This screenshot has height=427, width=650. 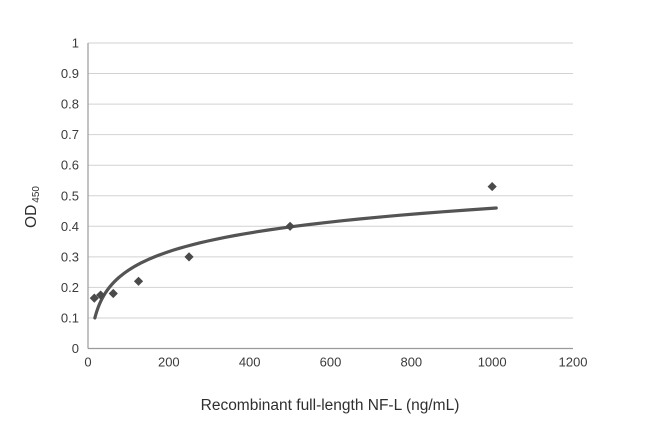 What do you see at coordinates (330, 405) in the screenshot?
I see `x-axis-title: Recombinant full-length NF-L (ng/mL)` at bounding box center [330, 405].